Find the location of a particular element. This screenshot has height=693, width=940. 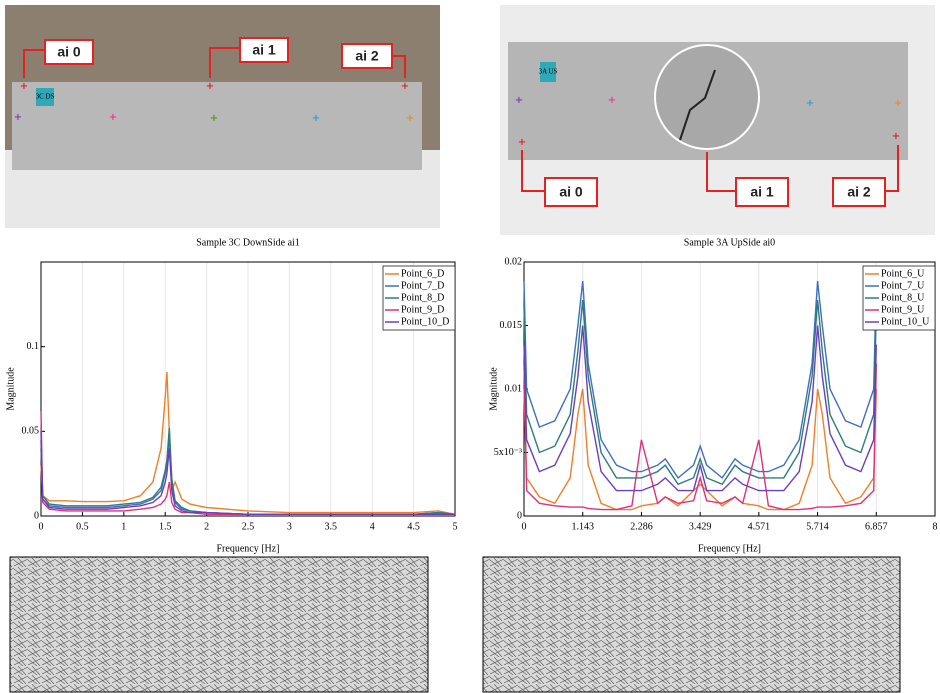

y-tick-label: 0.02 is located at coordinates (514, 261).